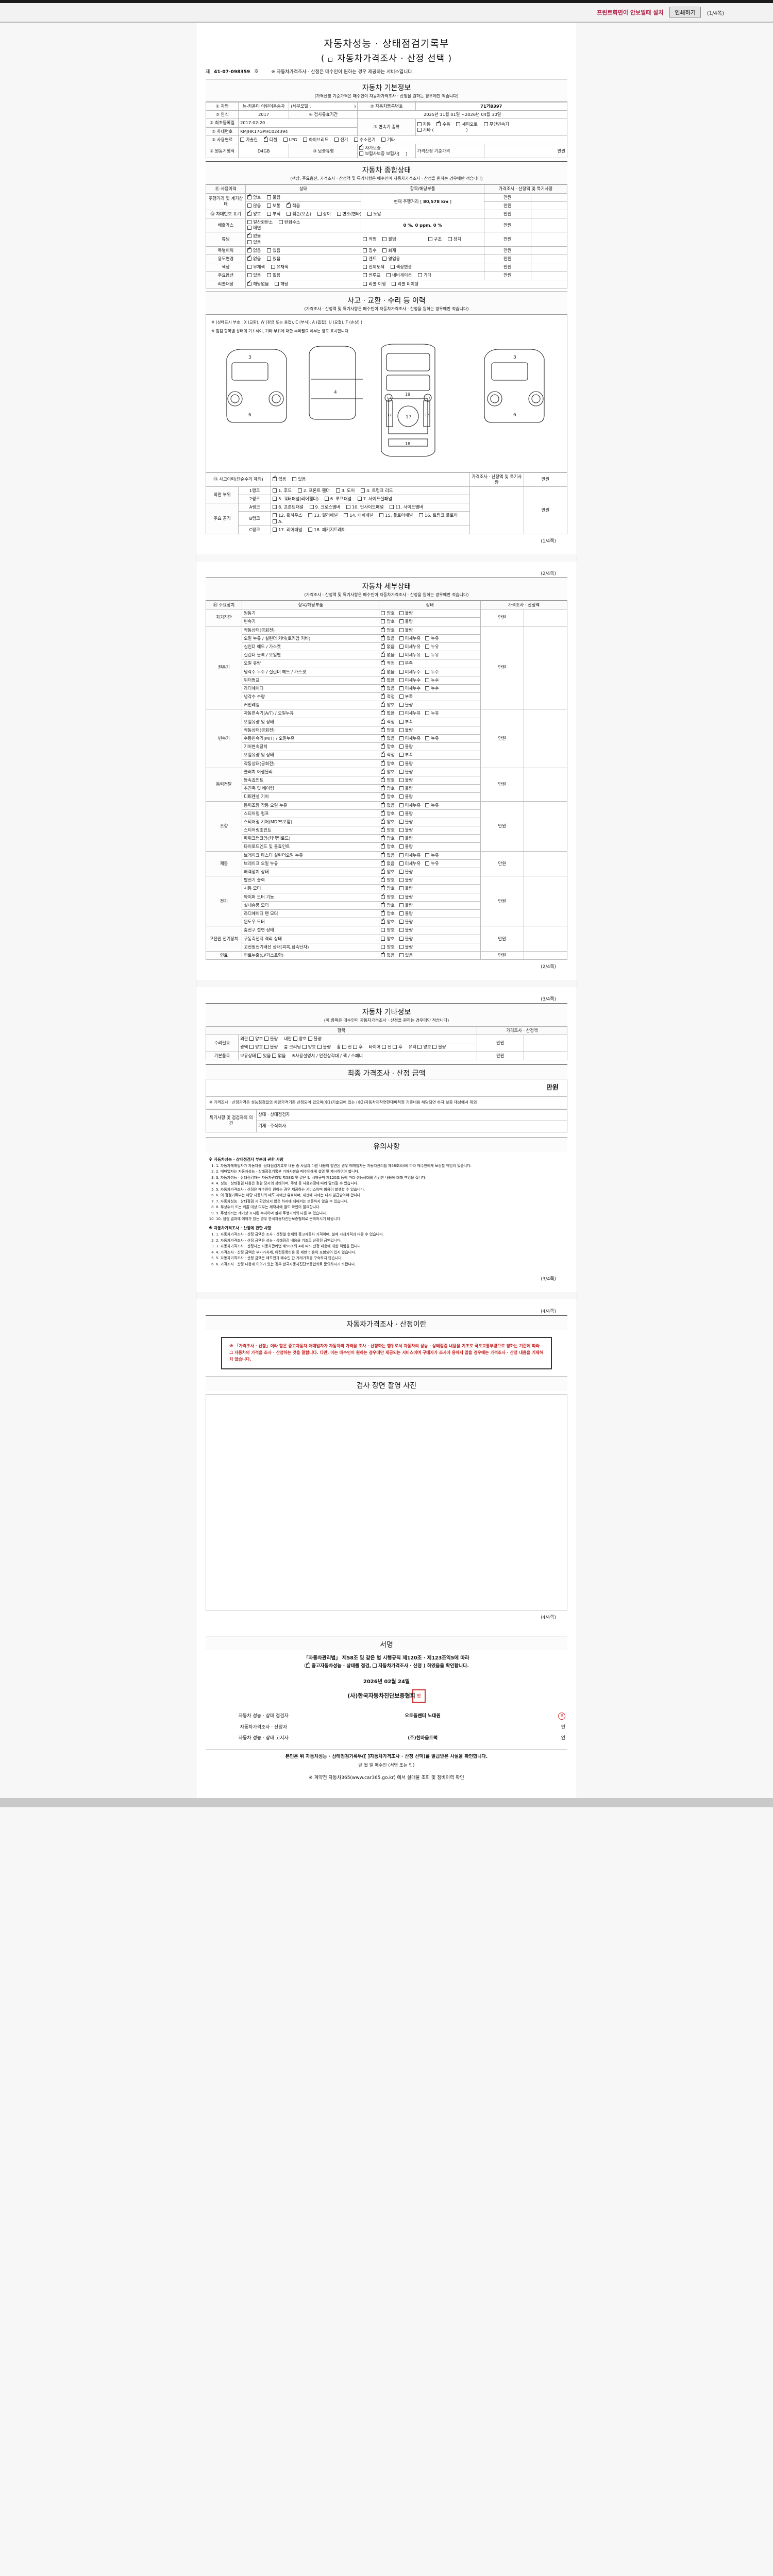 This screenshot has width=773, height=2576. I want to click on checkbox-diesel, so click(265, 139).